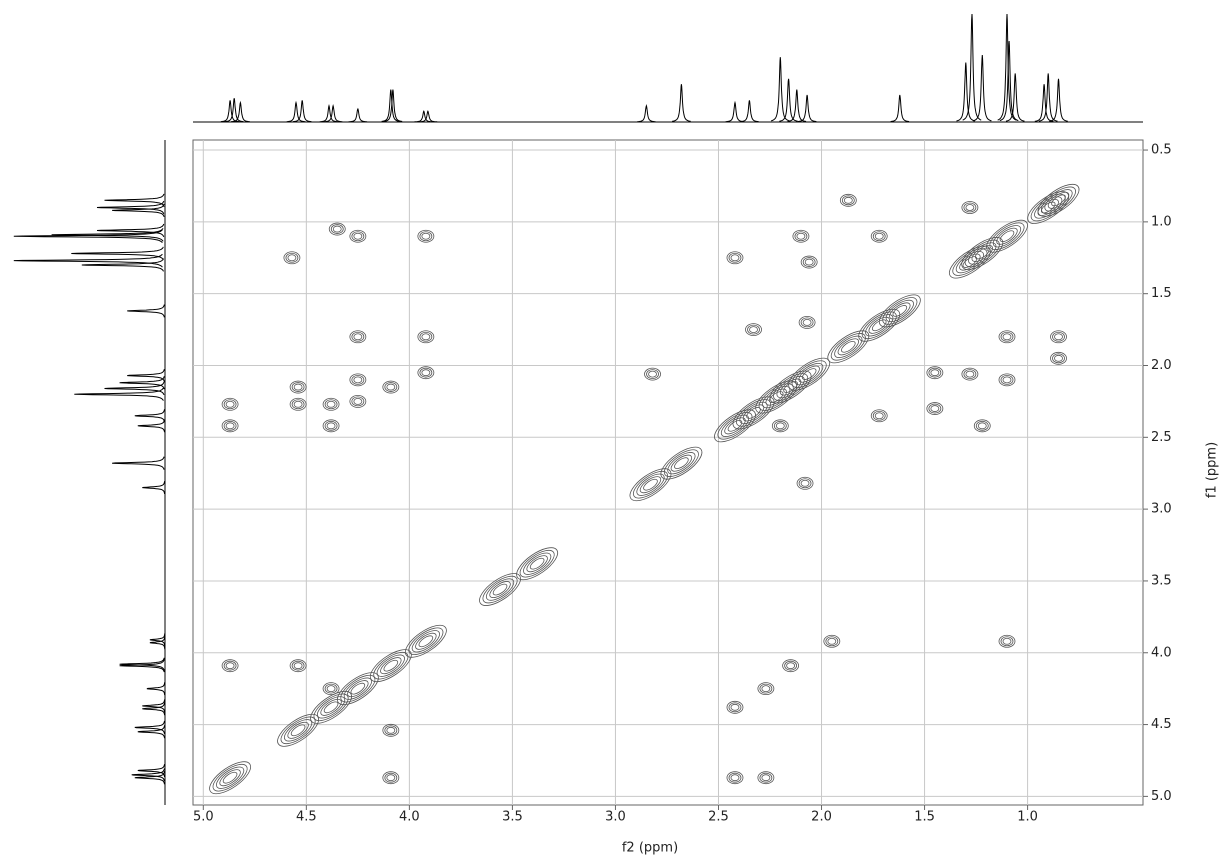 Image resolution: width=1223 pixels, height=863 pixels. Describe the element at coordinates (1161, 365) in the screenshot. I see `y-tick-label: 2.0` at that location.